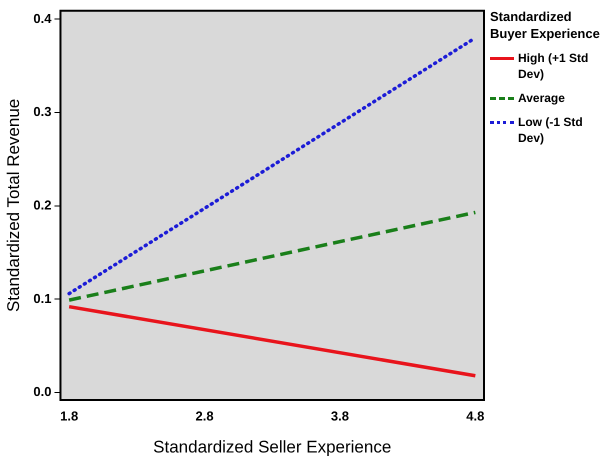 This screenshot has width=613, height=462. What do you see at coordinates (69, 416) in the screenshot?
I see `x-tick-label: 1.8` at bounding box center [69, 416].